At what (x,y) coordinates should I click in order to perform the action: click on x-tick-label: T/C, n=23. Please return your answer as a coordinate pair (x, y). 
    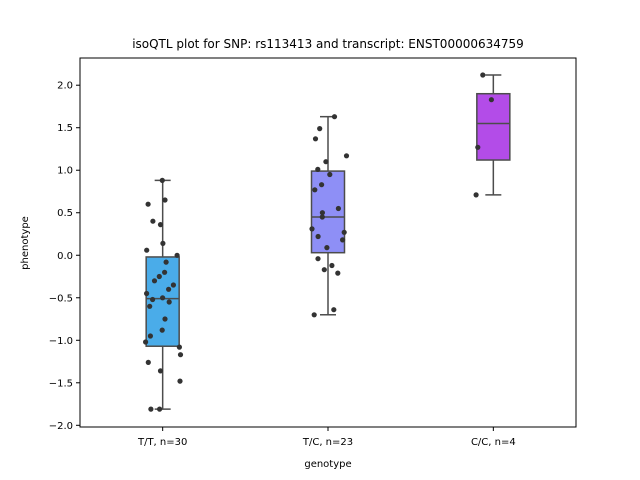
    Looking at the image, I should click on (327, 442).